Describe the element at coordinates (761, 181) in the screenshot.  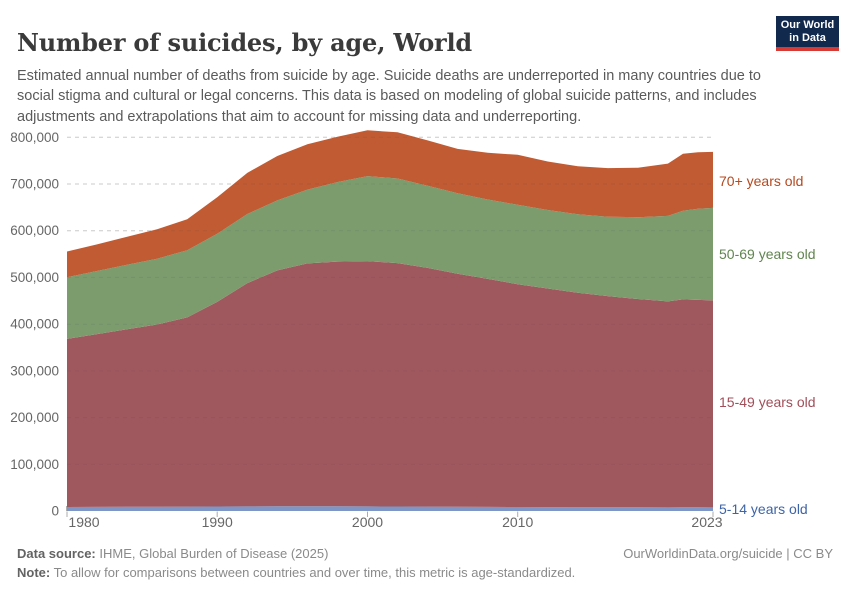
I see `series-label-70+-years-old: 70+ years old` at that location.